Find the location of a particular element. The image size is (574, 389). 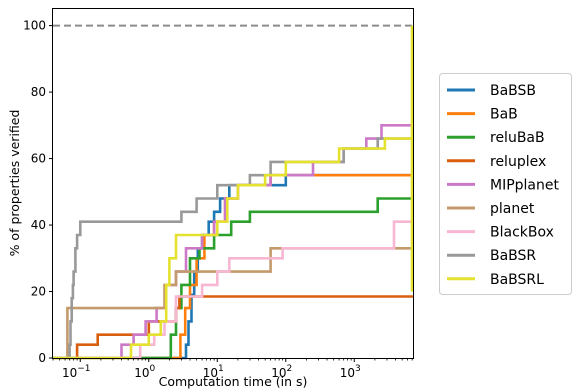

legend-label-relubab: reluBaB is located at coordinates (517, 138).